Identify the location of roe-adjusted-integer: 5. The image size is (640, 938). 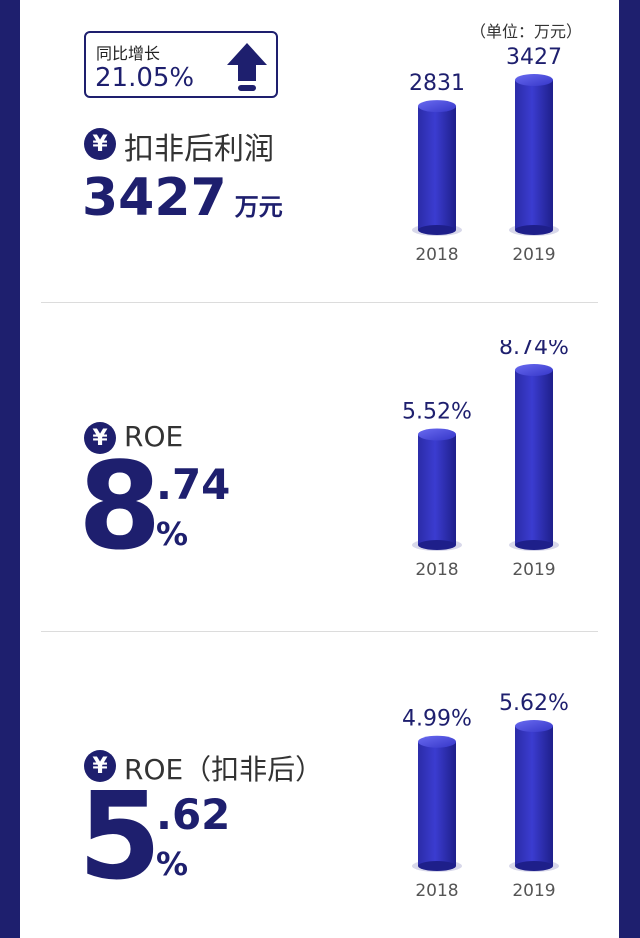
(120, 837).